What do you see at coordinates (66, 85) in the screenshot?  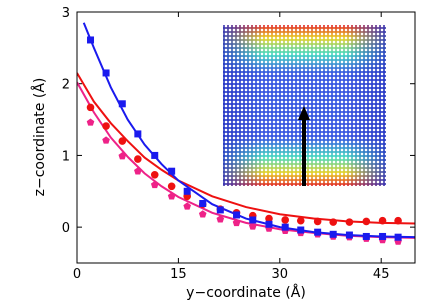 I see `y-tick-label: 2` at bounding box center [66, 85].